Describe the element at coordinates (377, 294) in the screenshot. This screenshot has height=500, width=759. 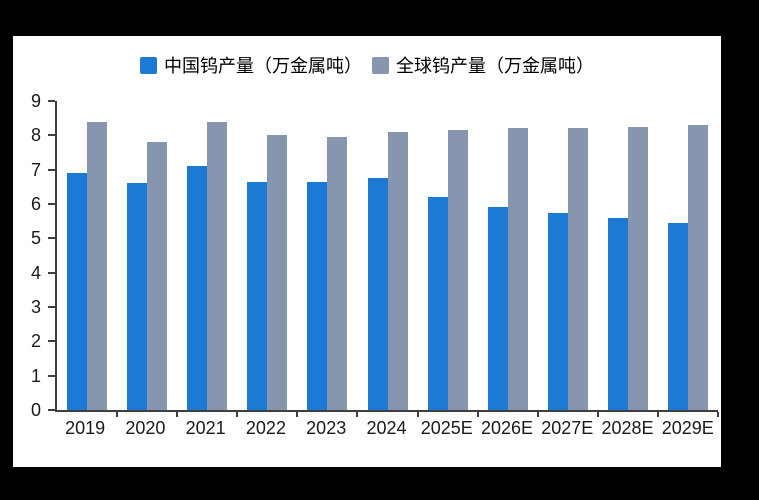
I see `bar-china-2024` at that location.